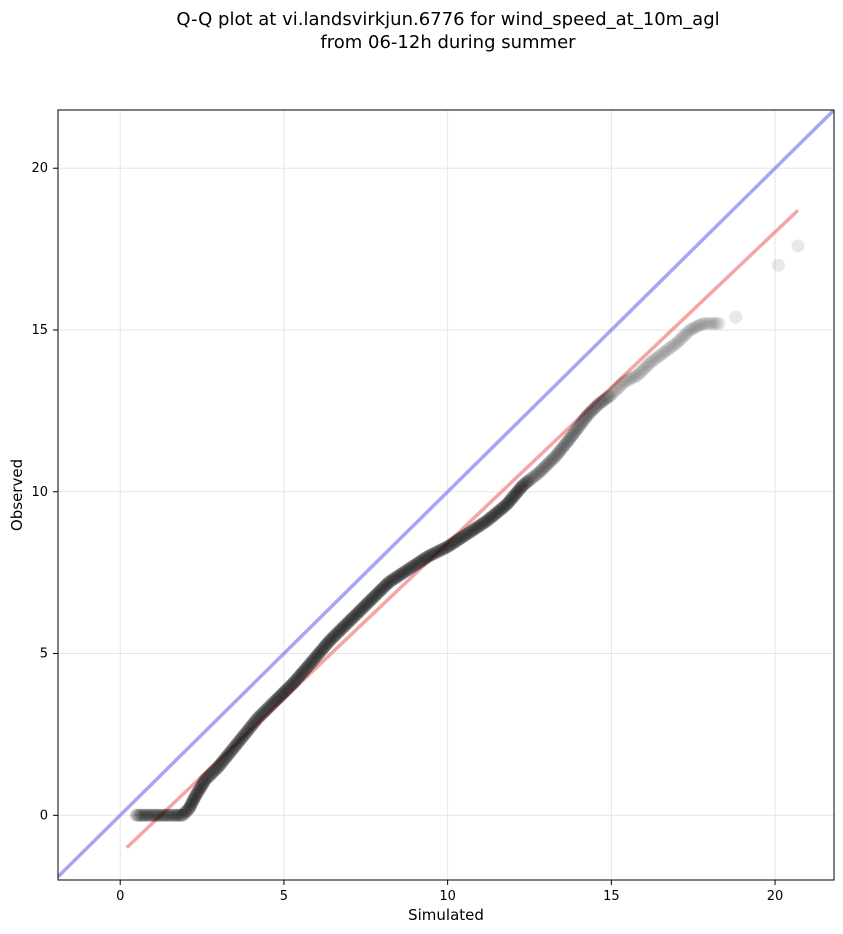 Image resolution: width=843 pixels, height=934 pixels. What do you see at coordinates (446, 915) in the screenshot?
I see `x-axis-title: Simulated` at bounding box center [446, 915].